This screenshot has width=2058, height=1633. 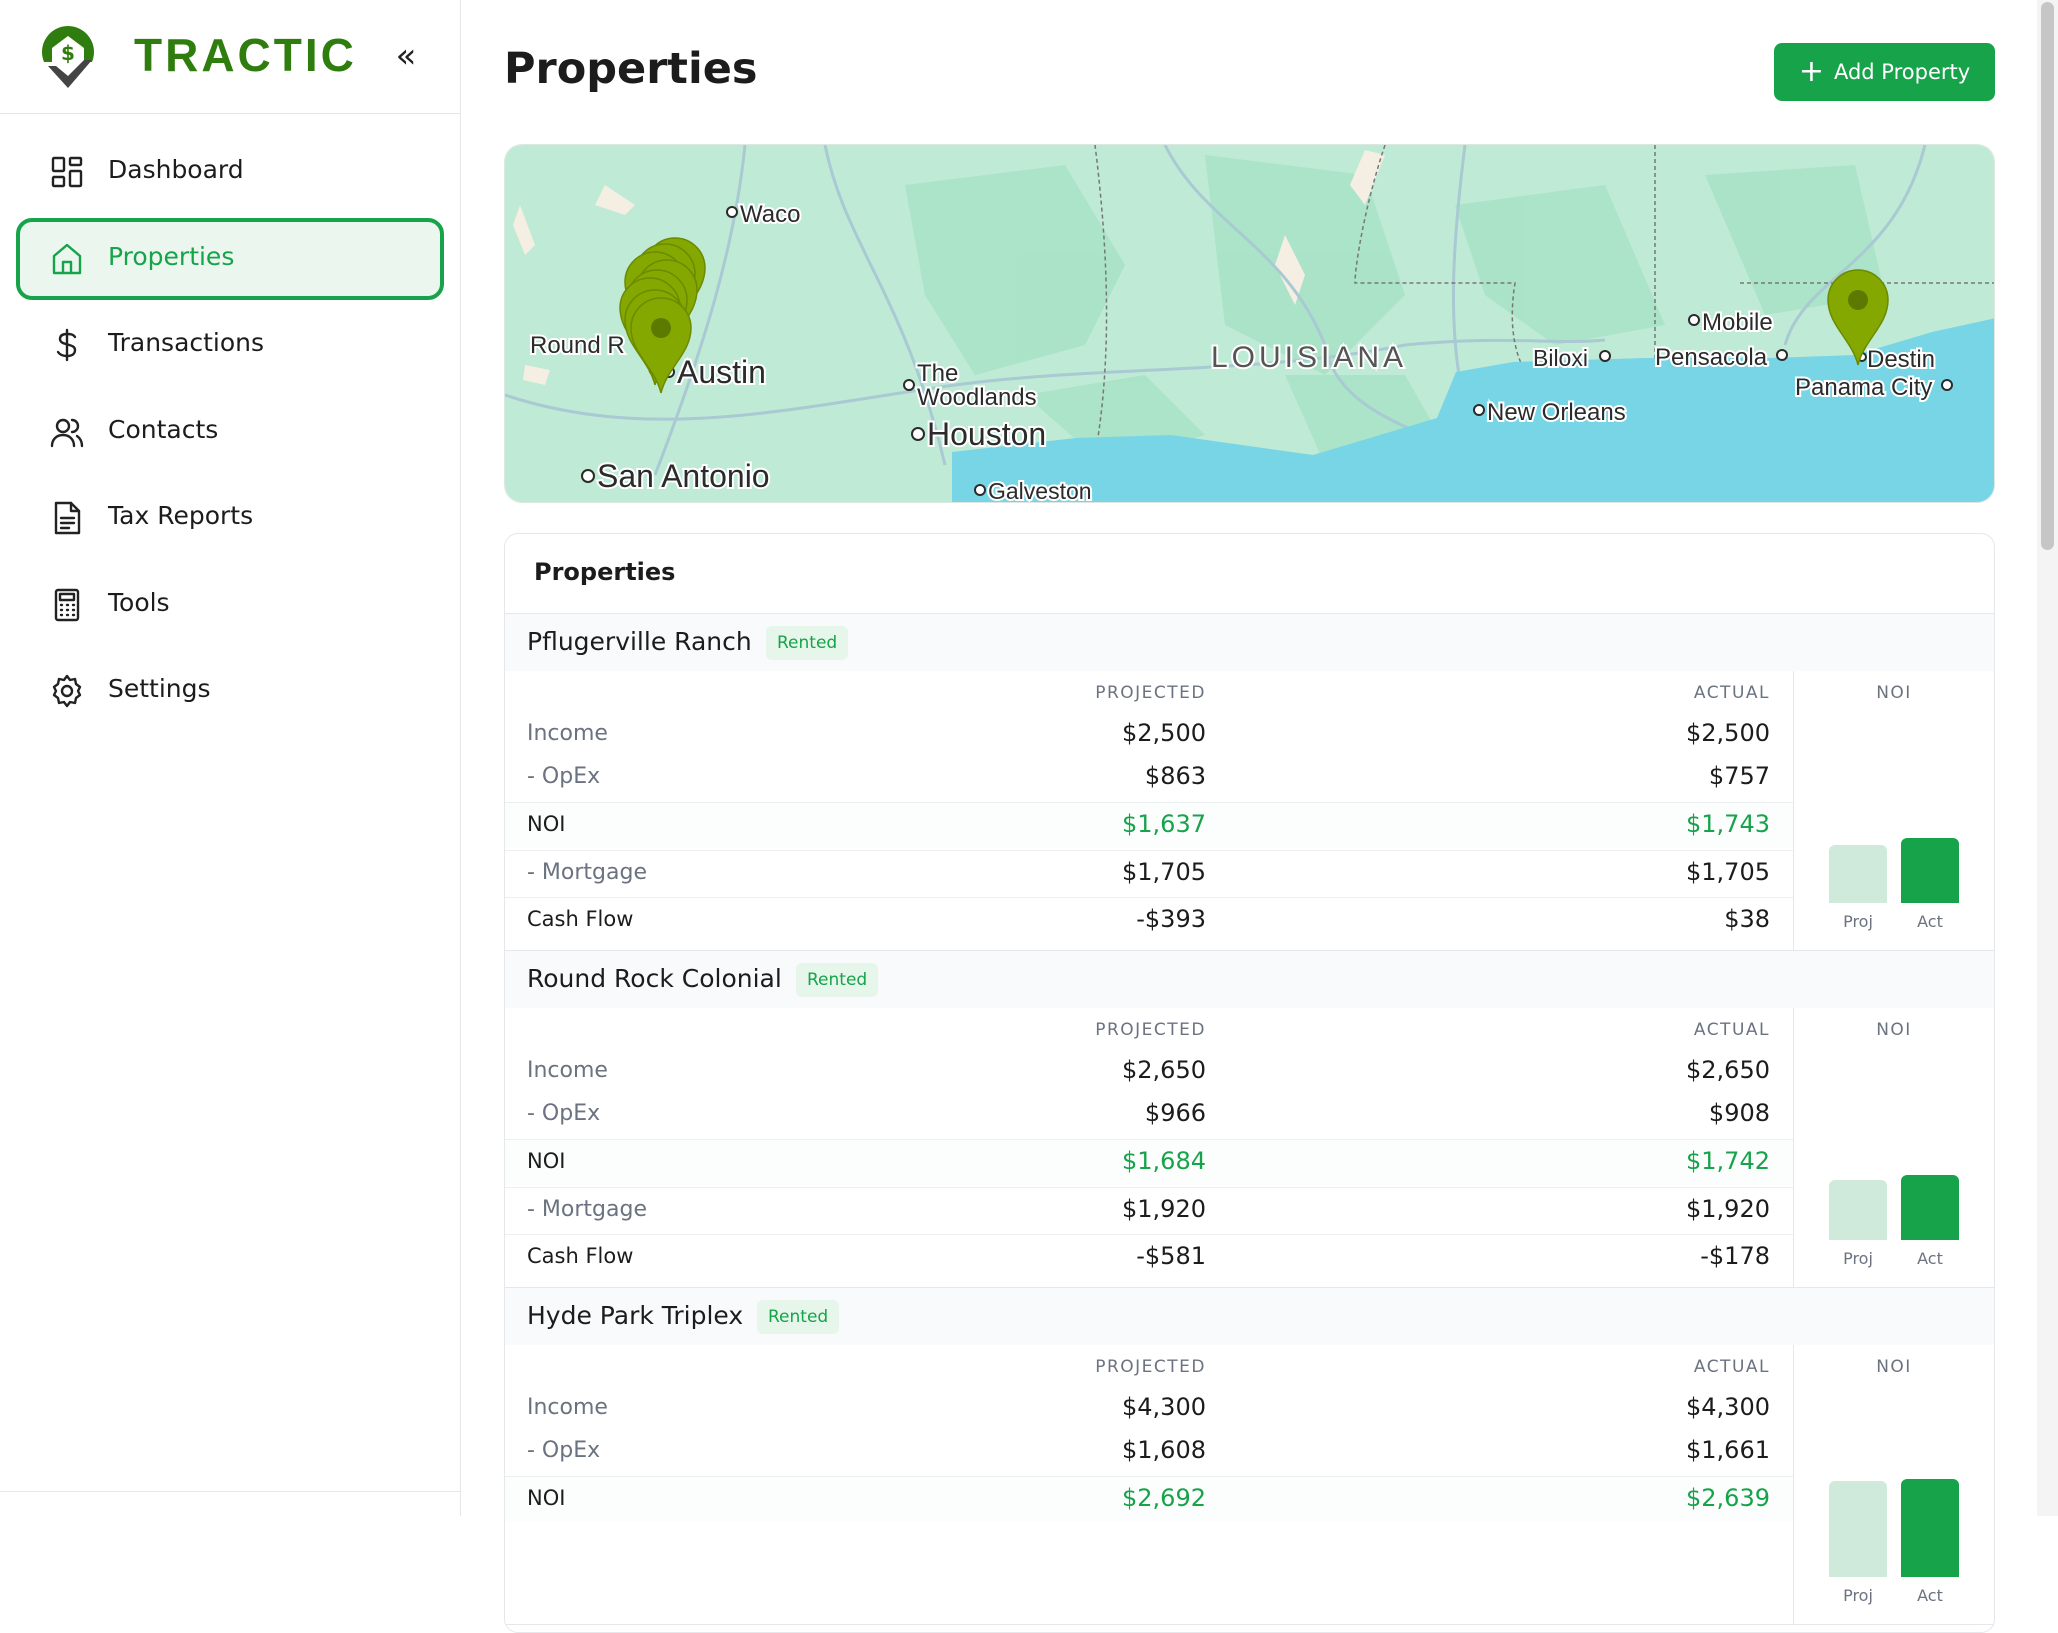 I want to click on row-cashflow: Cash Flow -$581 -$178, so click(x=1149, y=1257).